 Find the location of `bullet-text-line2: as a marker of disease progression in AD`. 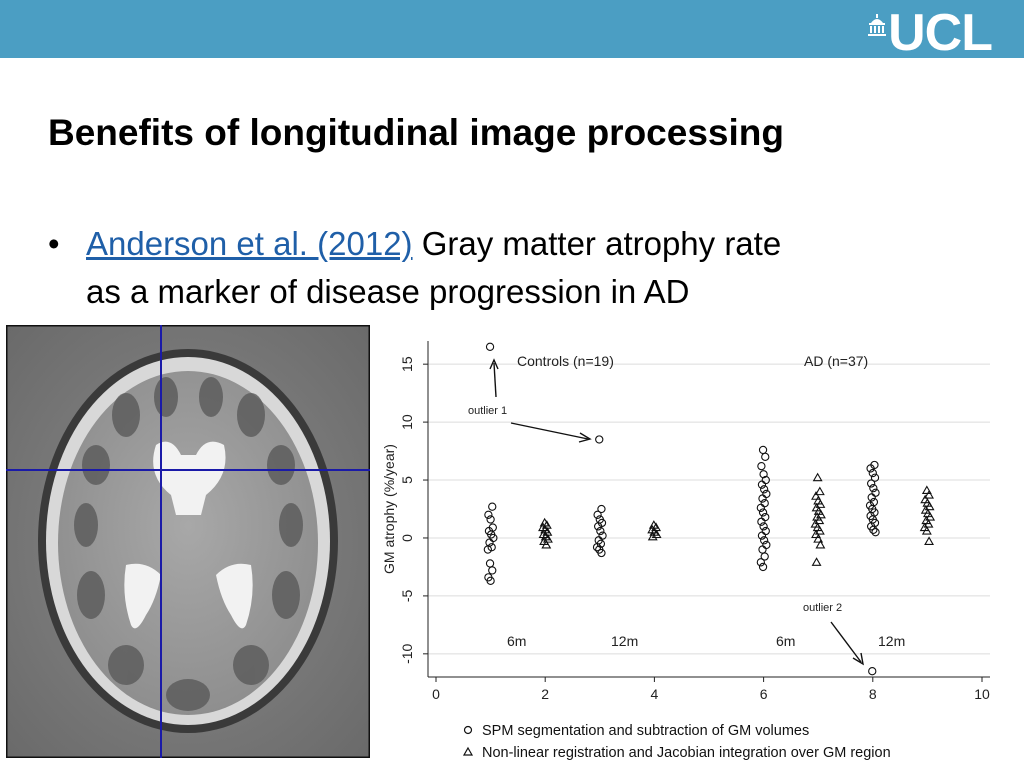

bullet-text-line2: as a marker of disease progression in AD is located at coordinates (388, 291).